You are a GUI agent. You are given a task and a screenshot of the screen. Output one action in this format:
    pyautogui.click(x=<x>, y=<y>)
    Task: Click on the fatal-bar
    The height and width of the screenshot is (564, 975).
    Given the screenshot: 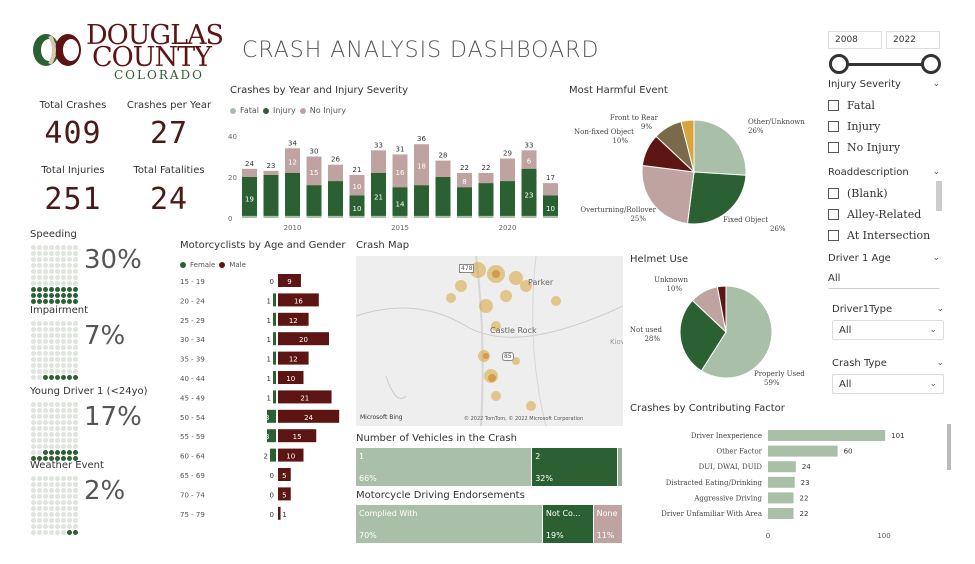 What is the action you would take?
    pyautogui.click(x=529, y=216)
    